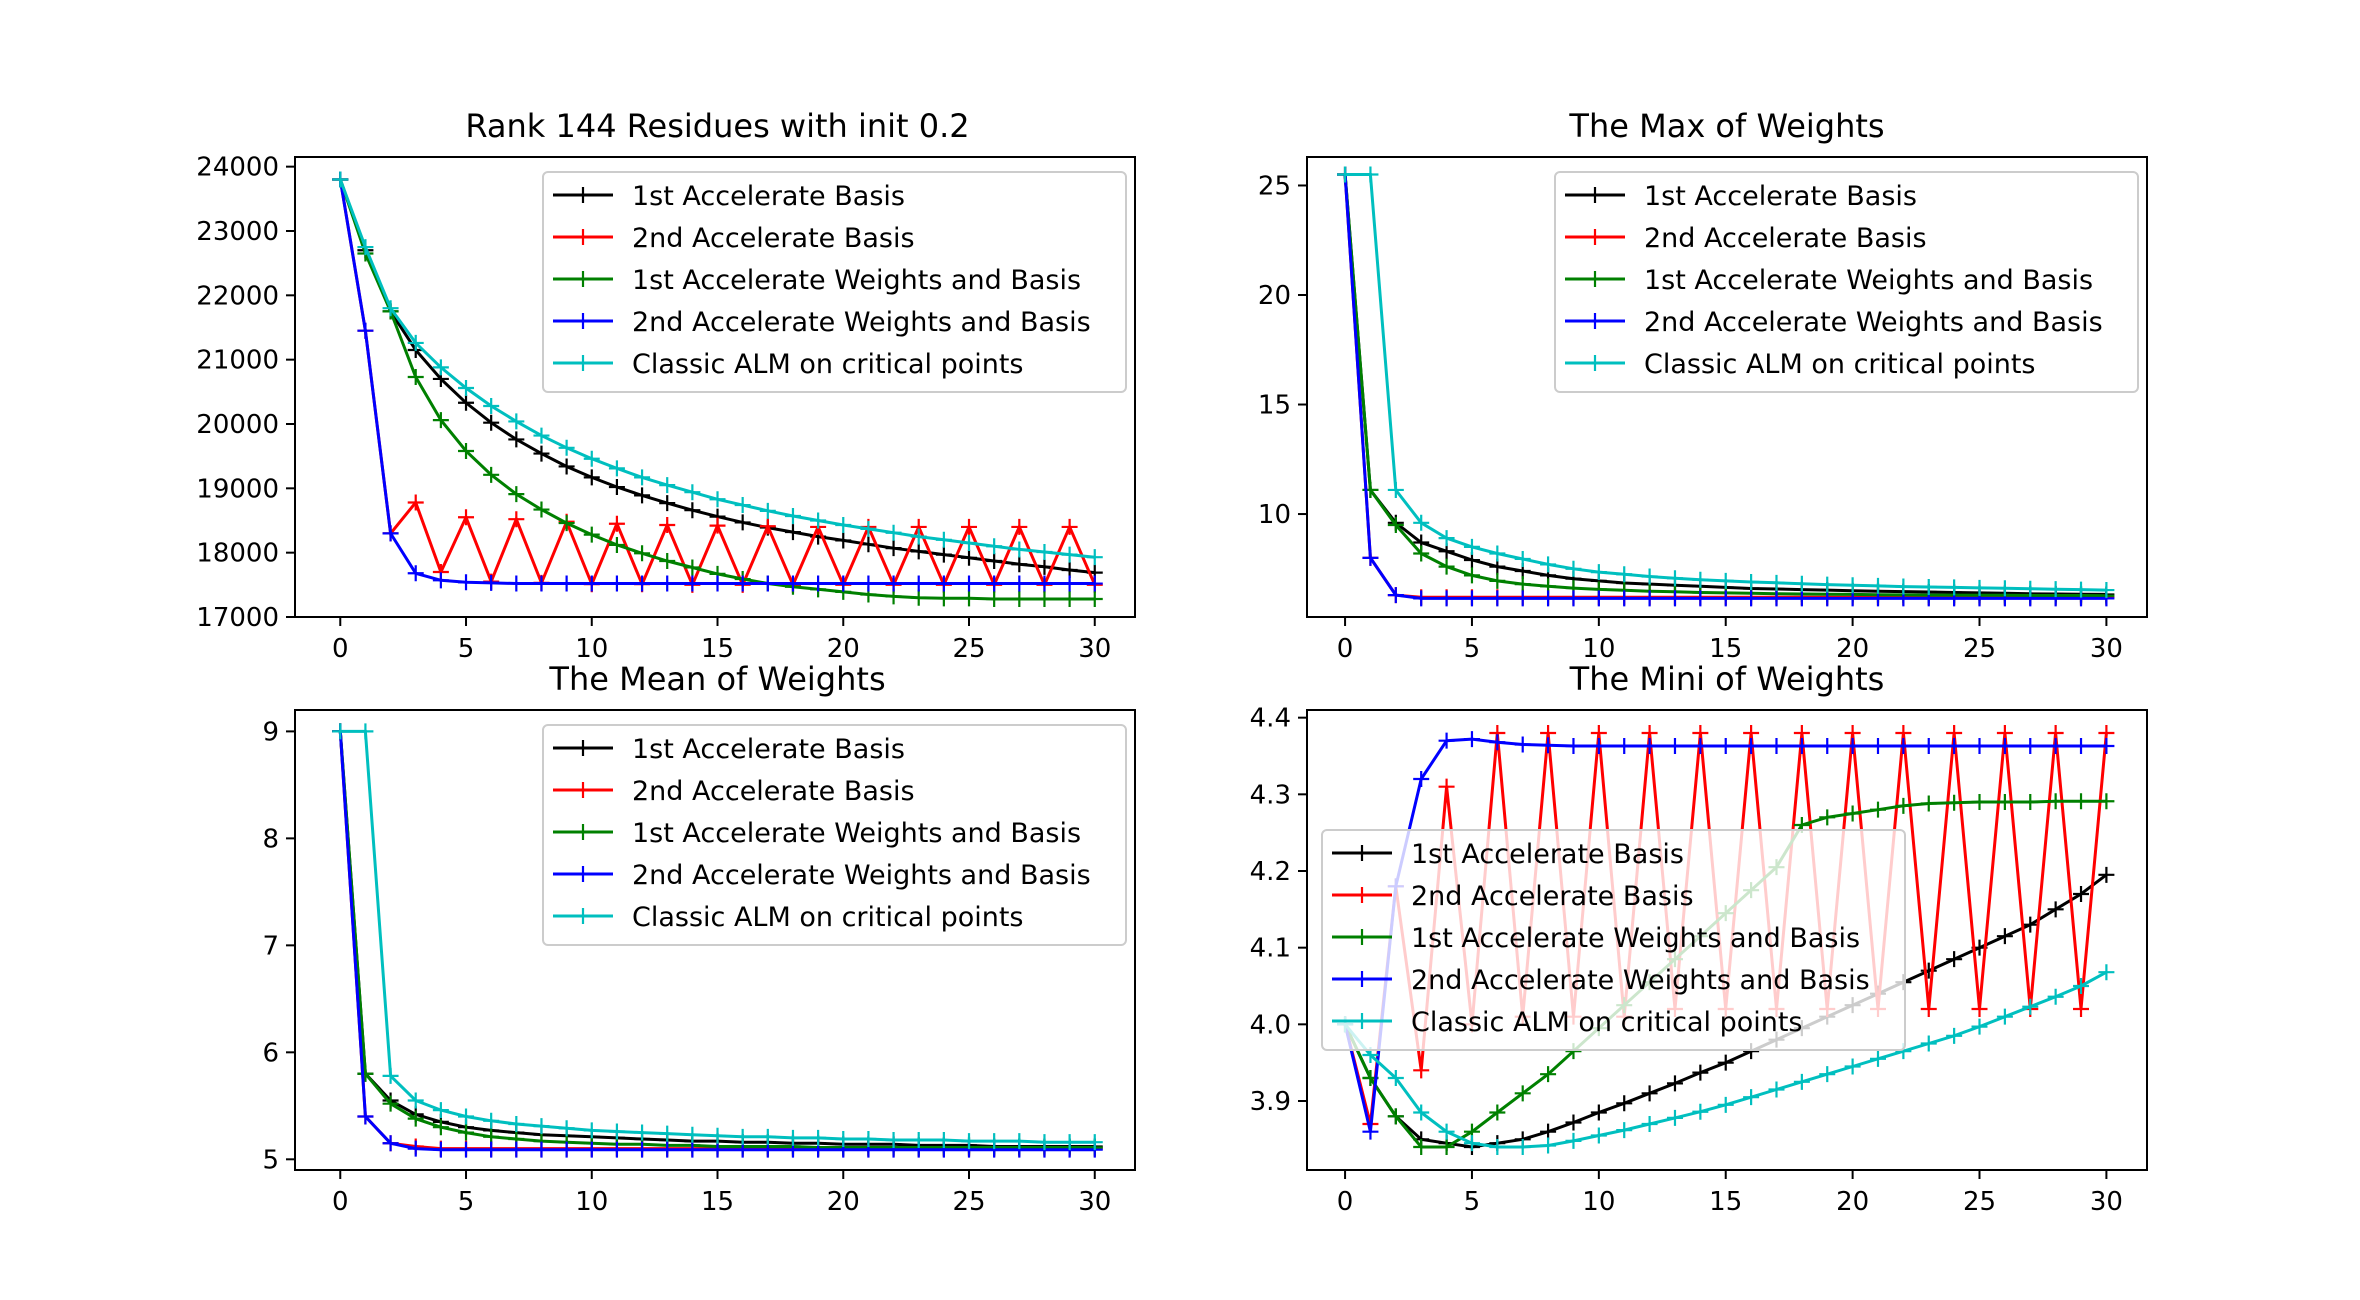 The width and height of the screenshot is (2360, 1300). What do you see at coordinates (1274, 296) in the screenshot?
I see `y-tick-label: 20` at bounding box center [1274, 296].